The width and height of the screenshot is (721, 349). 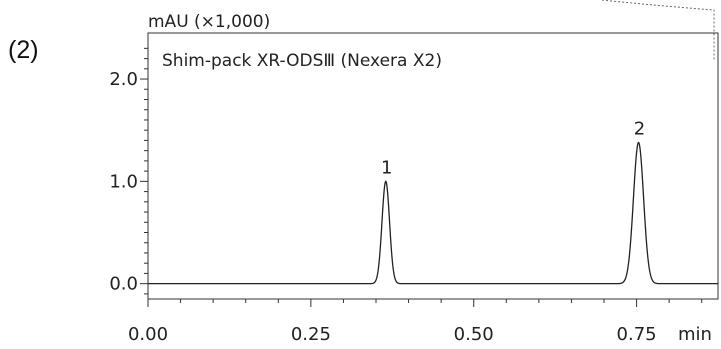 What do you see at coordinates (123, 79) in the screenshot?
I see `y-tick-label: 2.0` at bounding box center [123, 79].